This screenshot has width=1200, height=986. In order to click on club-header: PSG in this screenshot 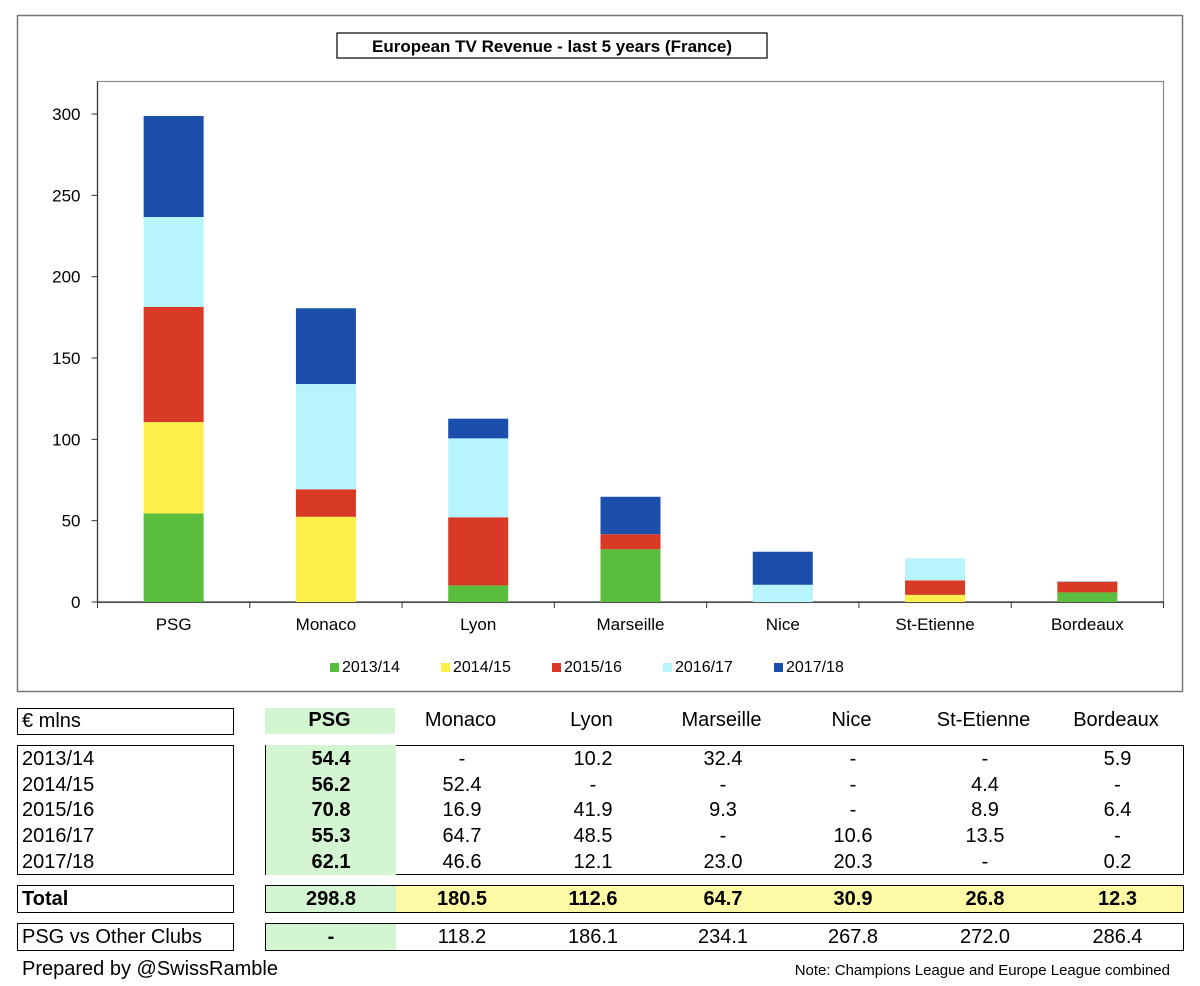, I will do `click(329, 720)`.